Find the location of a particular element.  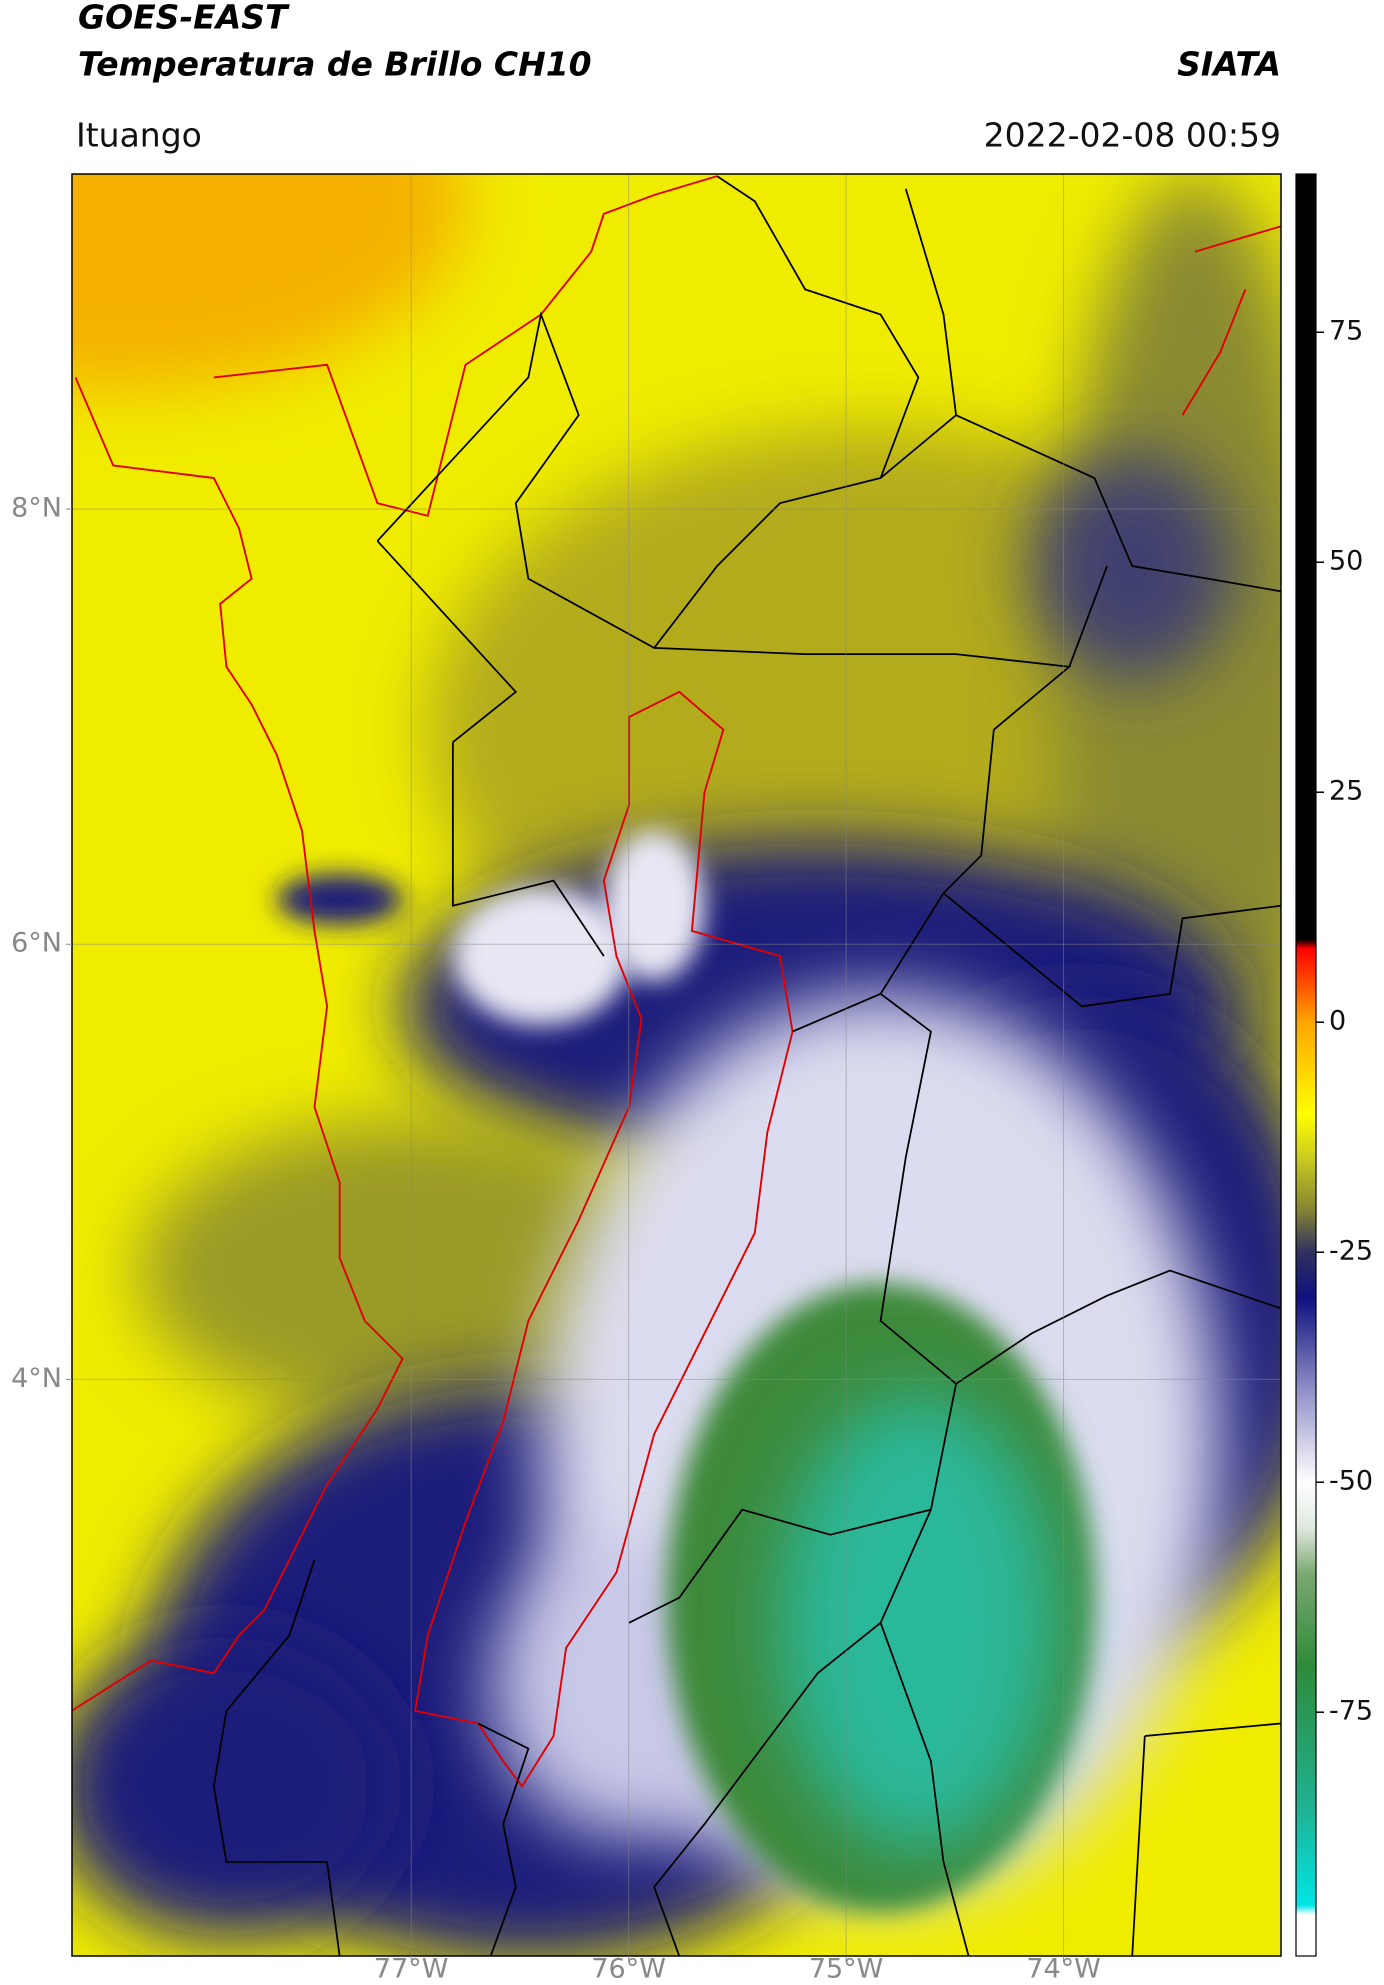

colorbar-tick-label: -25 is located at coordinates (1351, 1251).